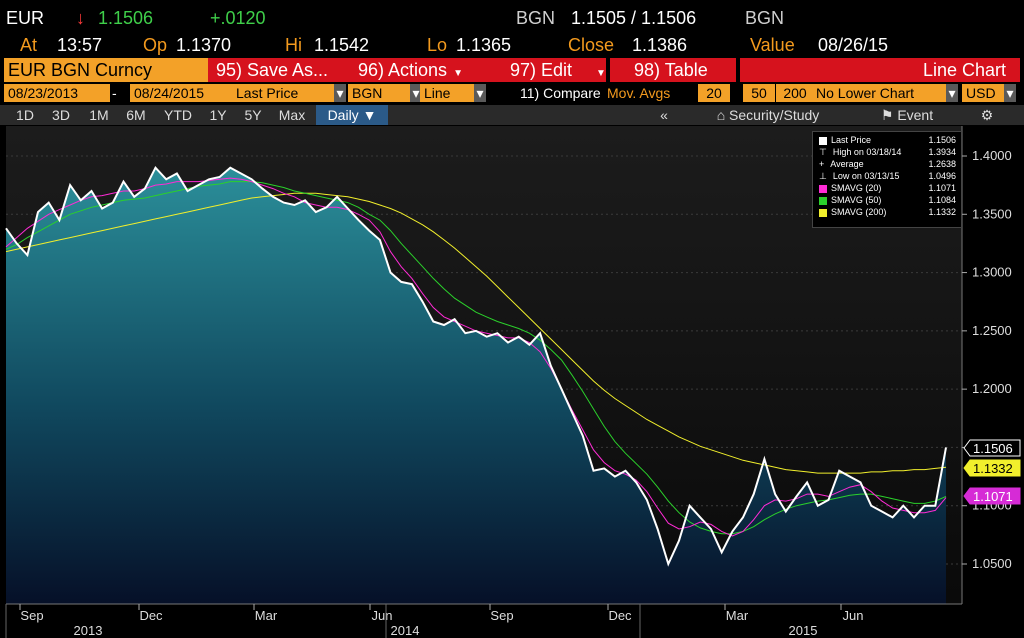 The image size is (1024, 638). I want to click on security-study-button: ⌂ Security/Study, so click(768, 115).